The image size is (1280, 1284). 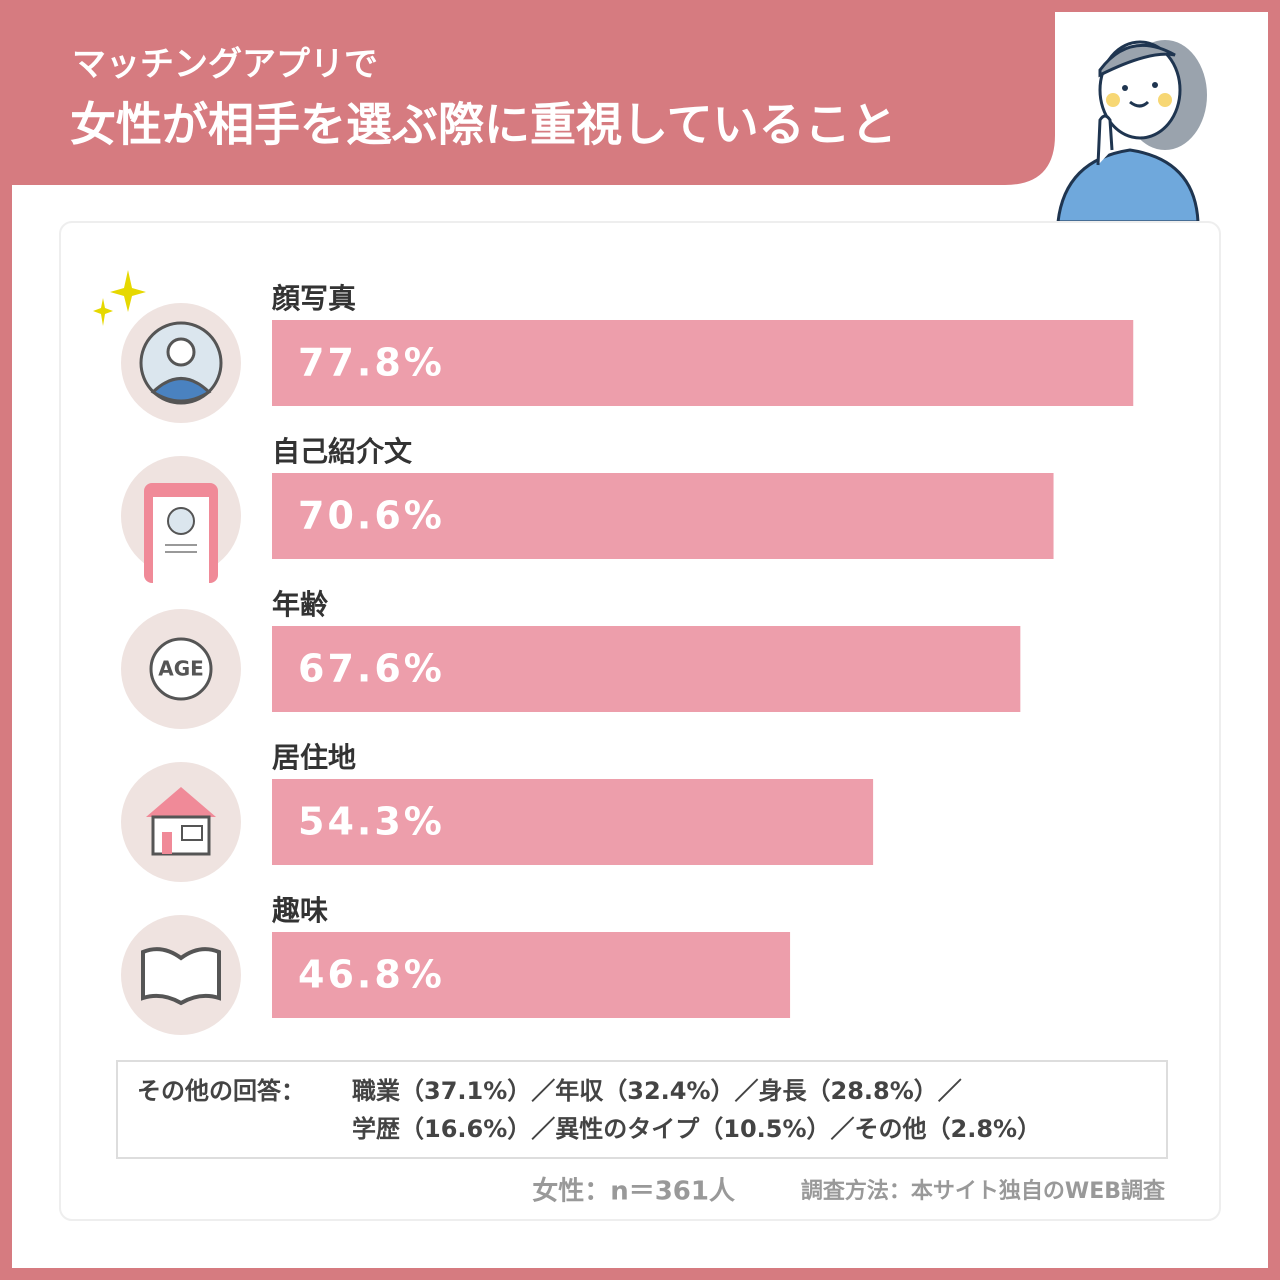 I want to click on subtitle: マッチングアプリで, so click(x=225, y=65).